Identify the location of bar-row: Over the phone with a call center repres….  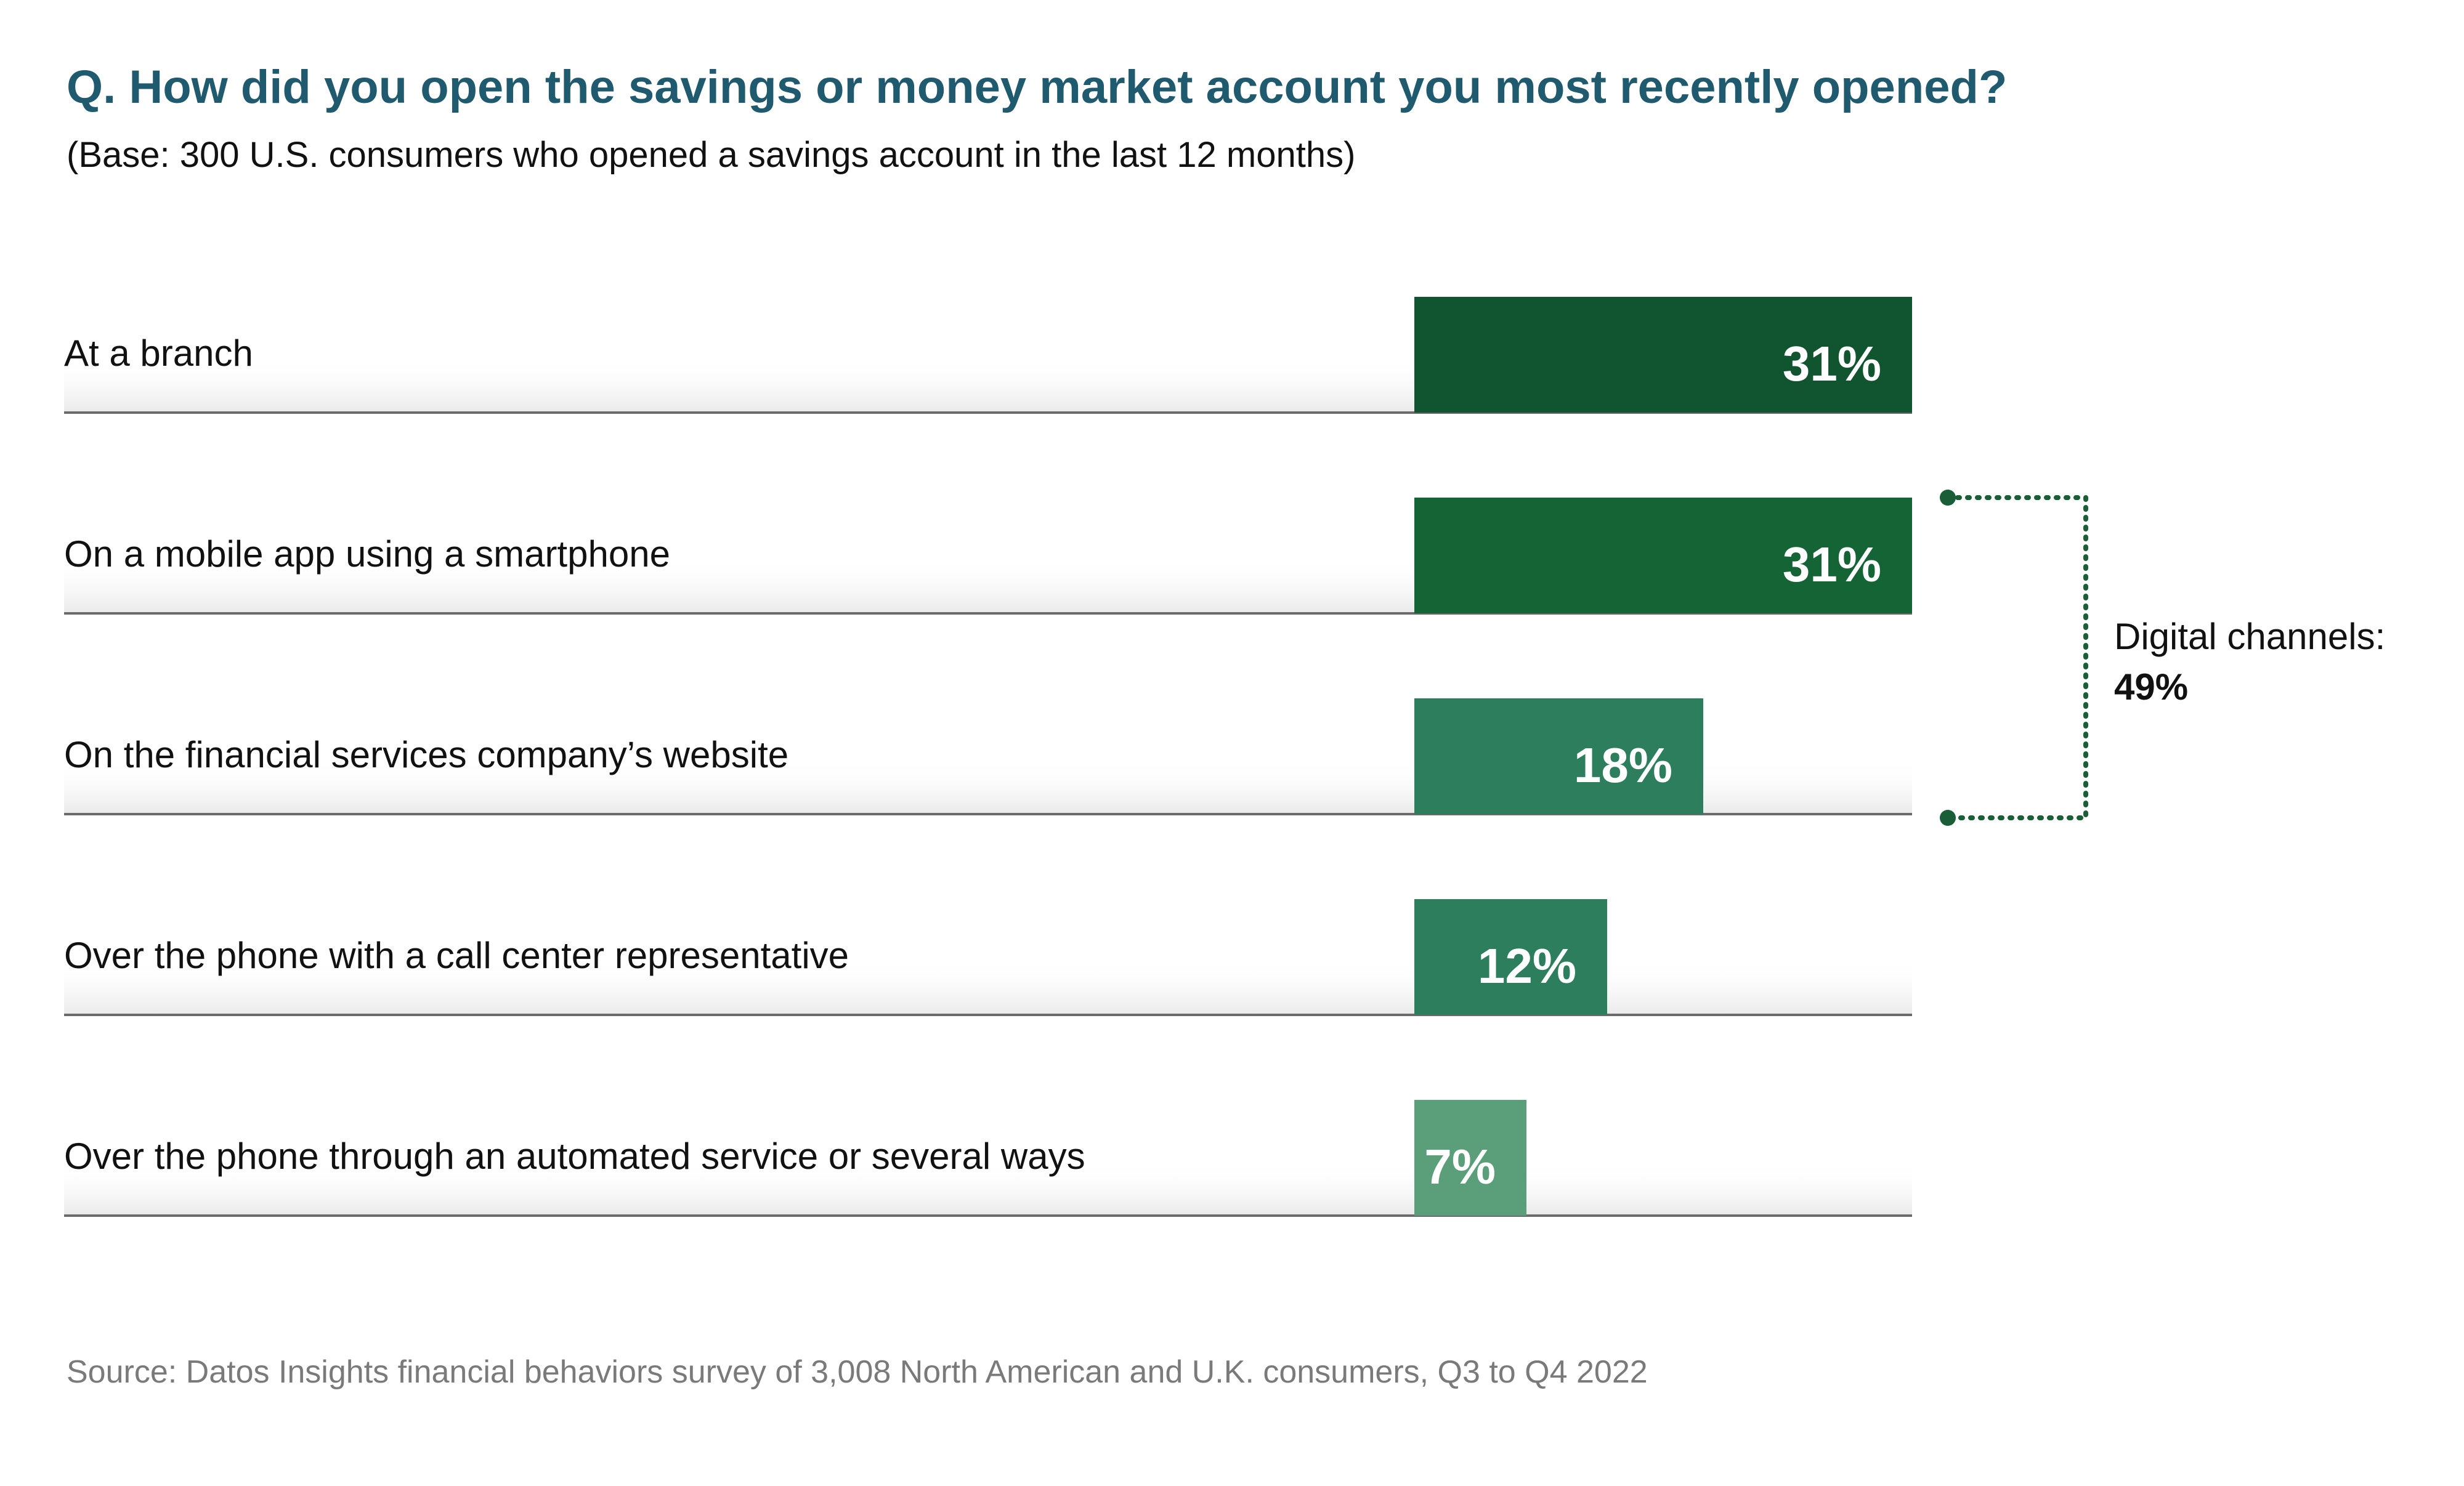
(988, 958).